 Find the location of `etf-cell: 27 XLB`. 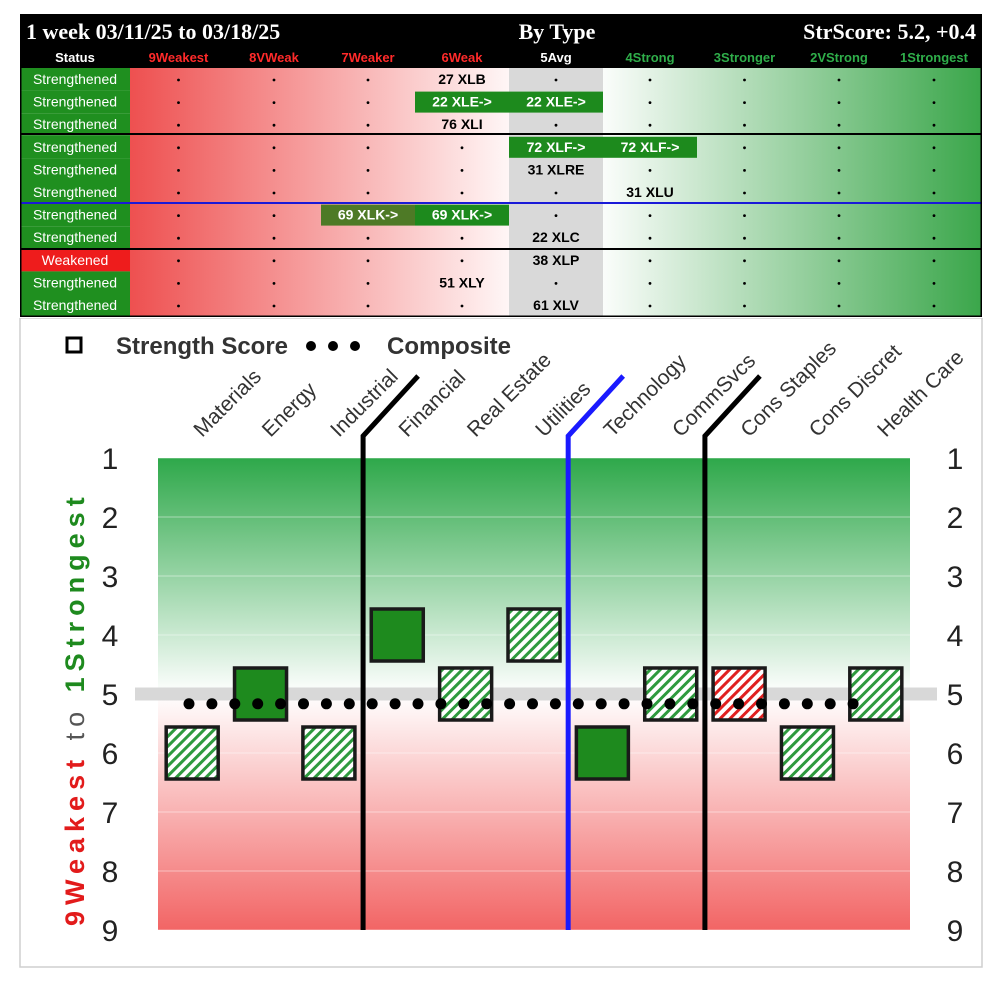

etf-cell: 27 XLB is located at coordinates (461, 79).